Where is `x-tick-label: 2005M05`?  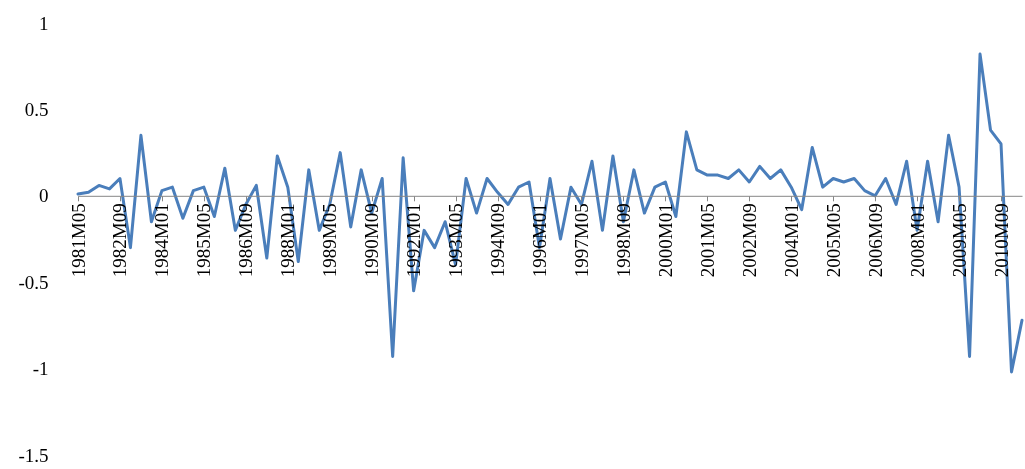 x-tick-label: 2005M05 is located at coordinates (833, 240).